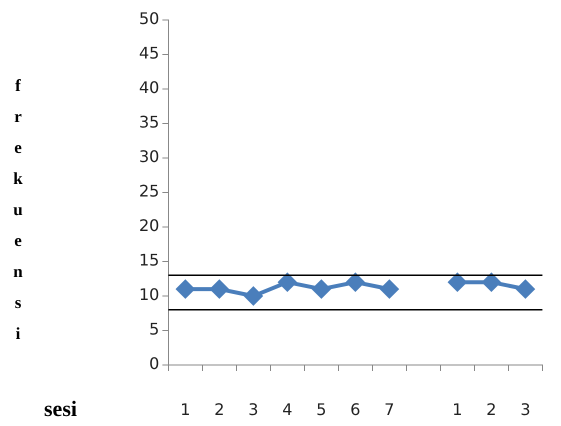 This screenshot has width=561, height=426. I want to click on x-tick-label: 5, so click(321, 409).